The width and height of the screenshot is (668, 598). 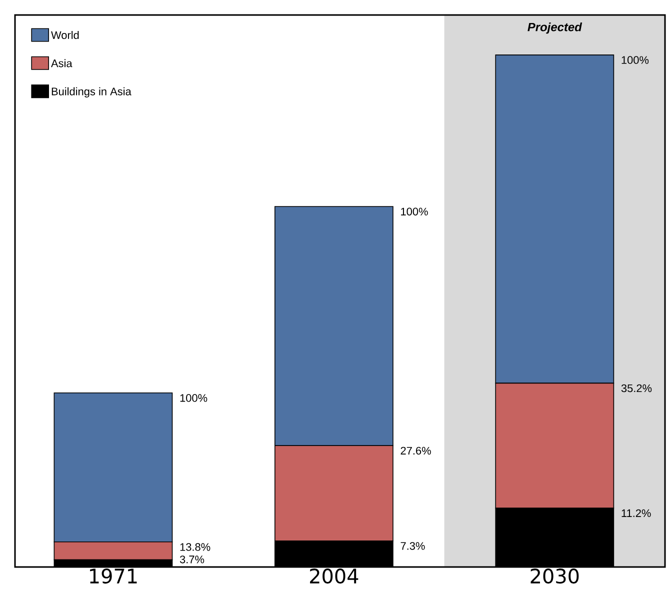 What do you see at coordinates (334, 576) in the screenshot?
I see `x-tick-label: 2004` at bounding box center [334, 576].